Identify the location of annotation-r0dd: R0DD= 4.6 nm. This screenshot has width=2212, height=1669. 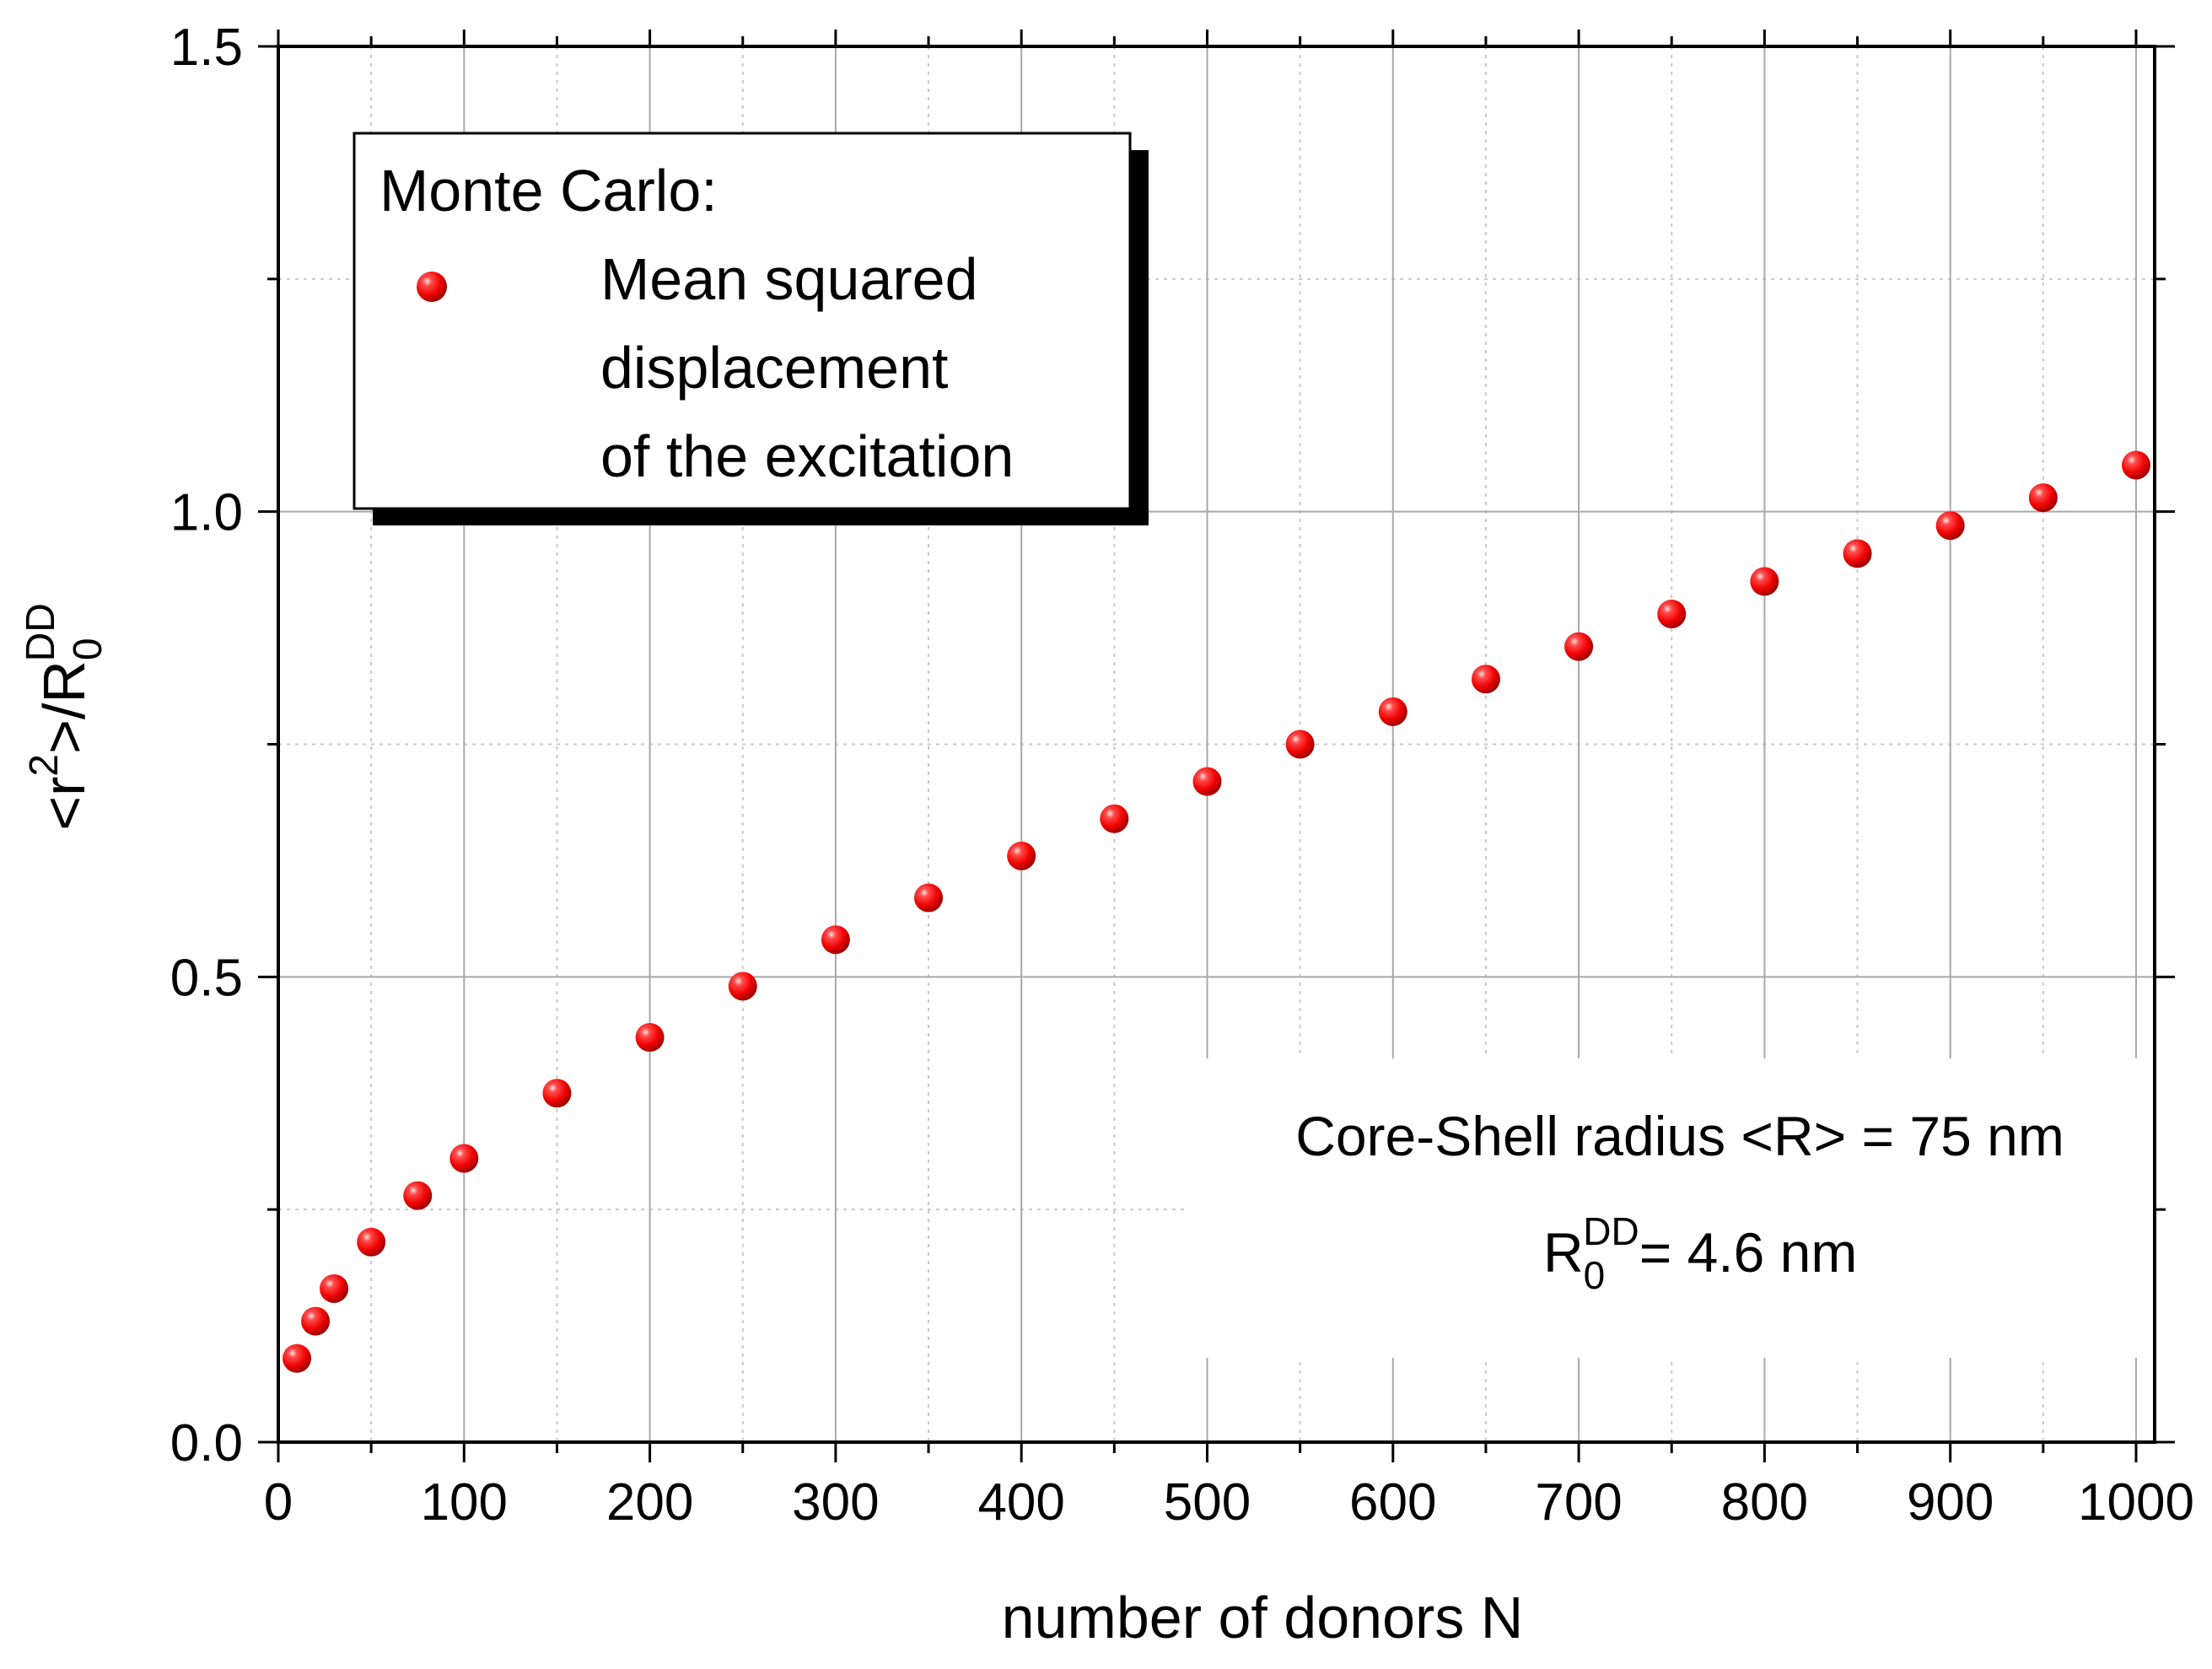
(1700, 1253).